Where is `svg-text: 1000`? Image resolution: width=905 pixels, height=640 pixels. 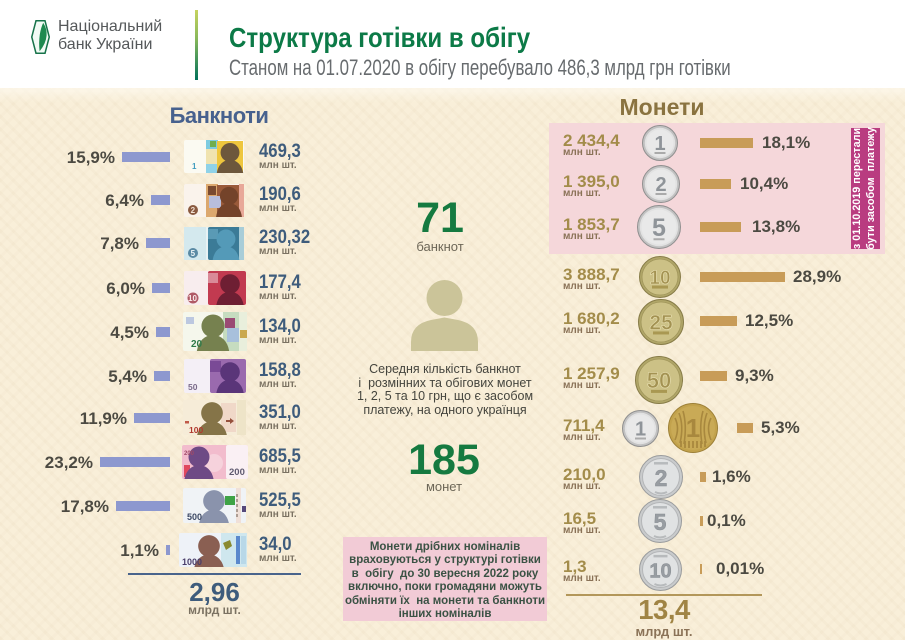
svg-text: 1000 is located at coordinates (192, 562).